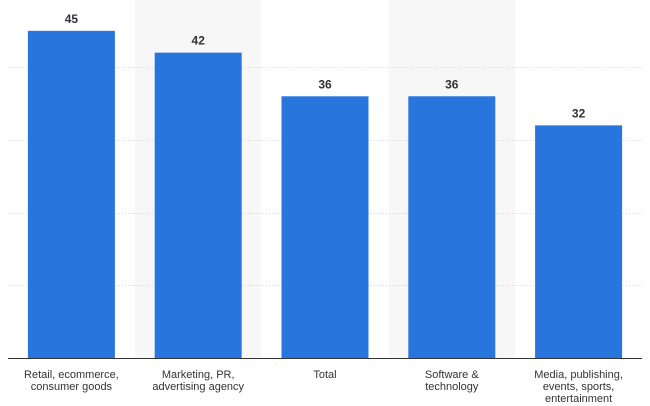 The image size is (650, 406). I want to click on bar-value-label: 32, so click(579, 113).